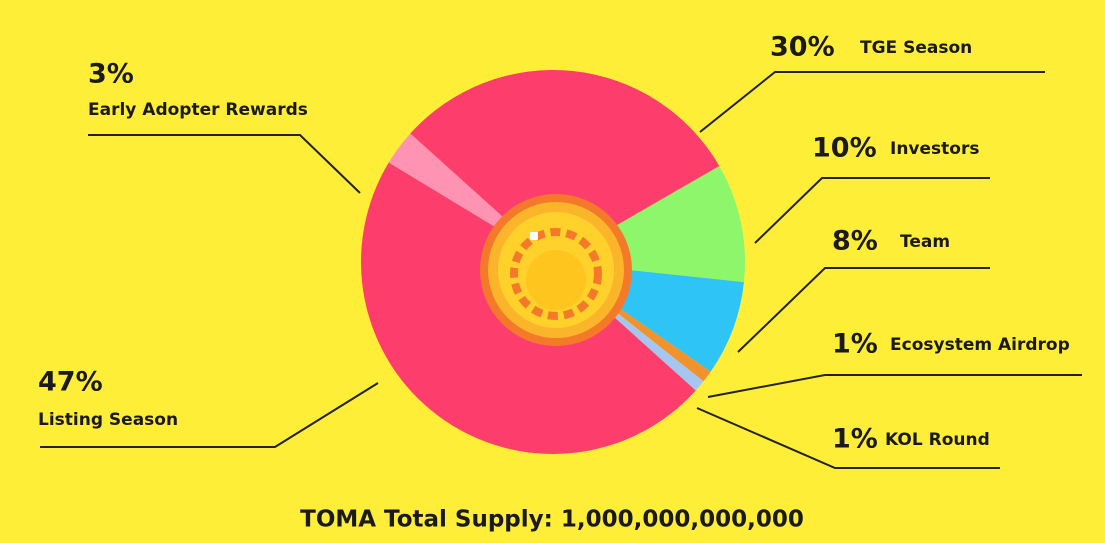 This screenshot has width=1105, height=543. I want to click on value-label: 8%, so click(855, 241).